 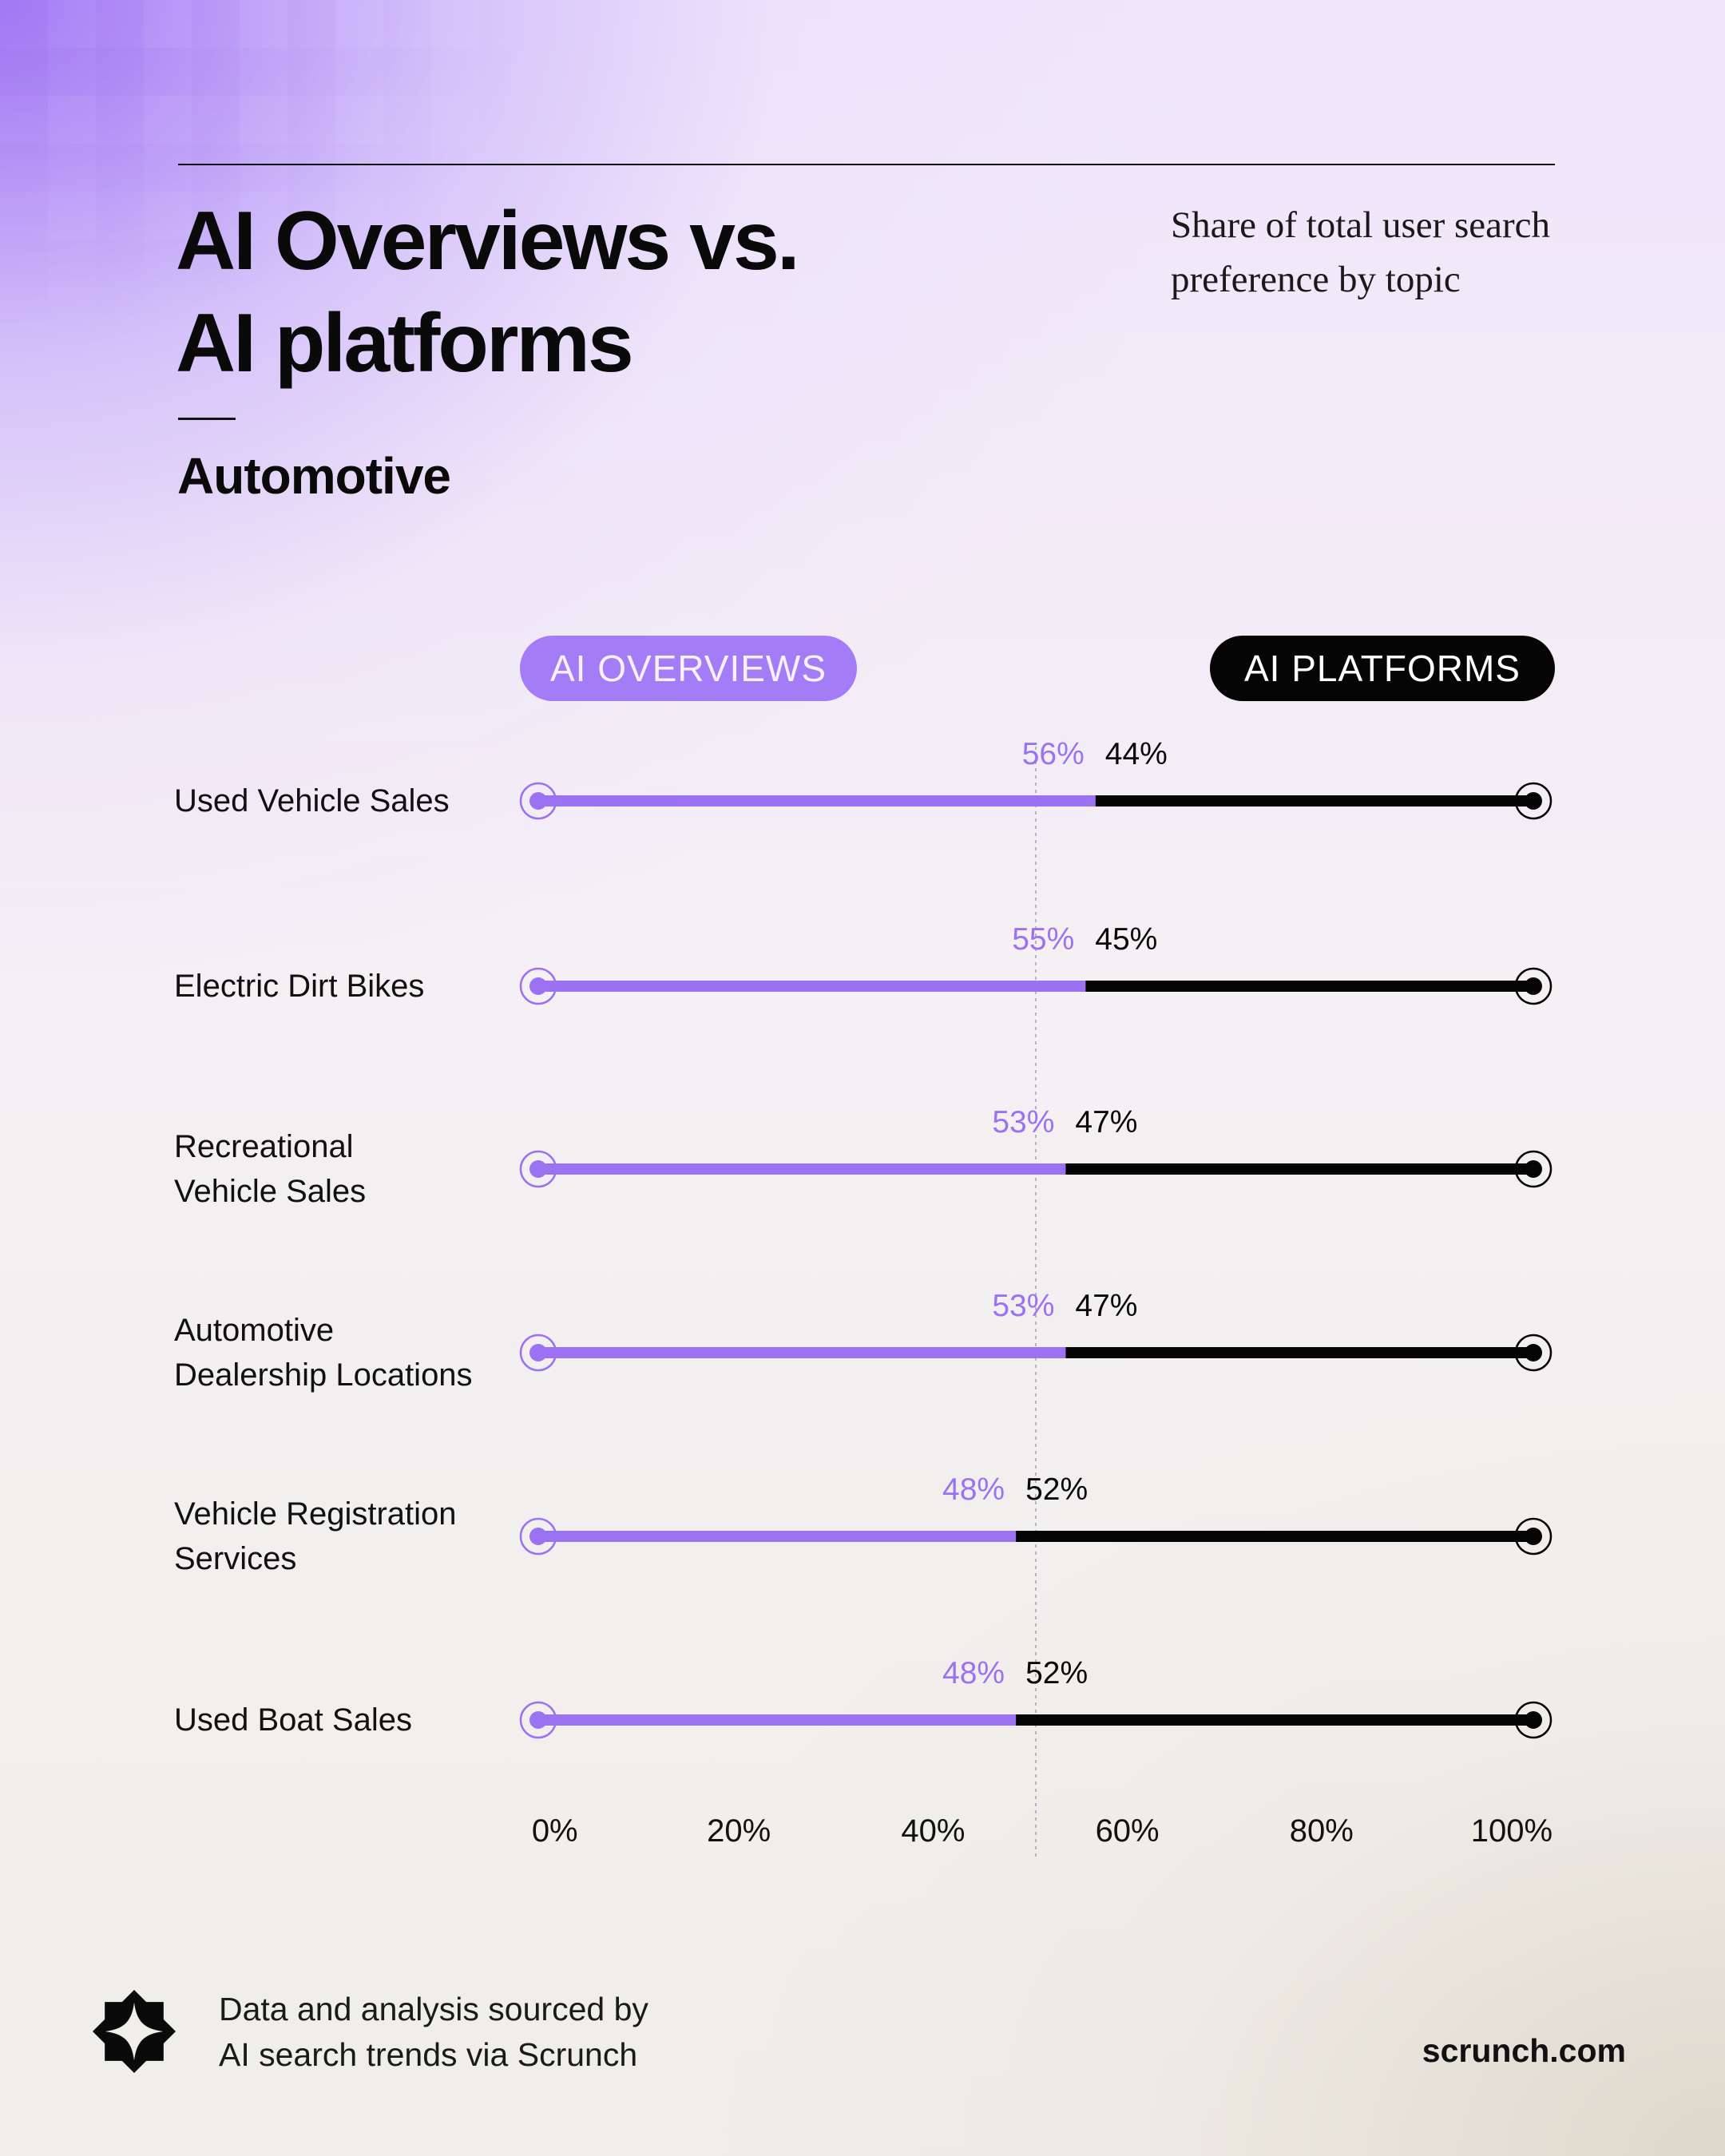 I want to click on section-title: Automotive, so click(x=314, y=476).